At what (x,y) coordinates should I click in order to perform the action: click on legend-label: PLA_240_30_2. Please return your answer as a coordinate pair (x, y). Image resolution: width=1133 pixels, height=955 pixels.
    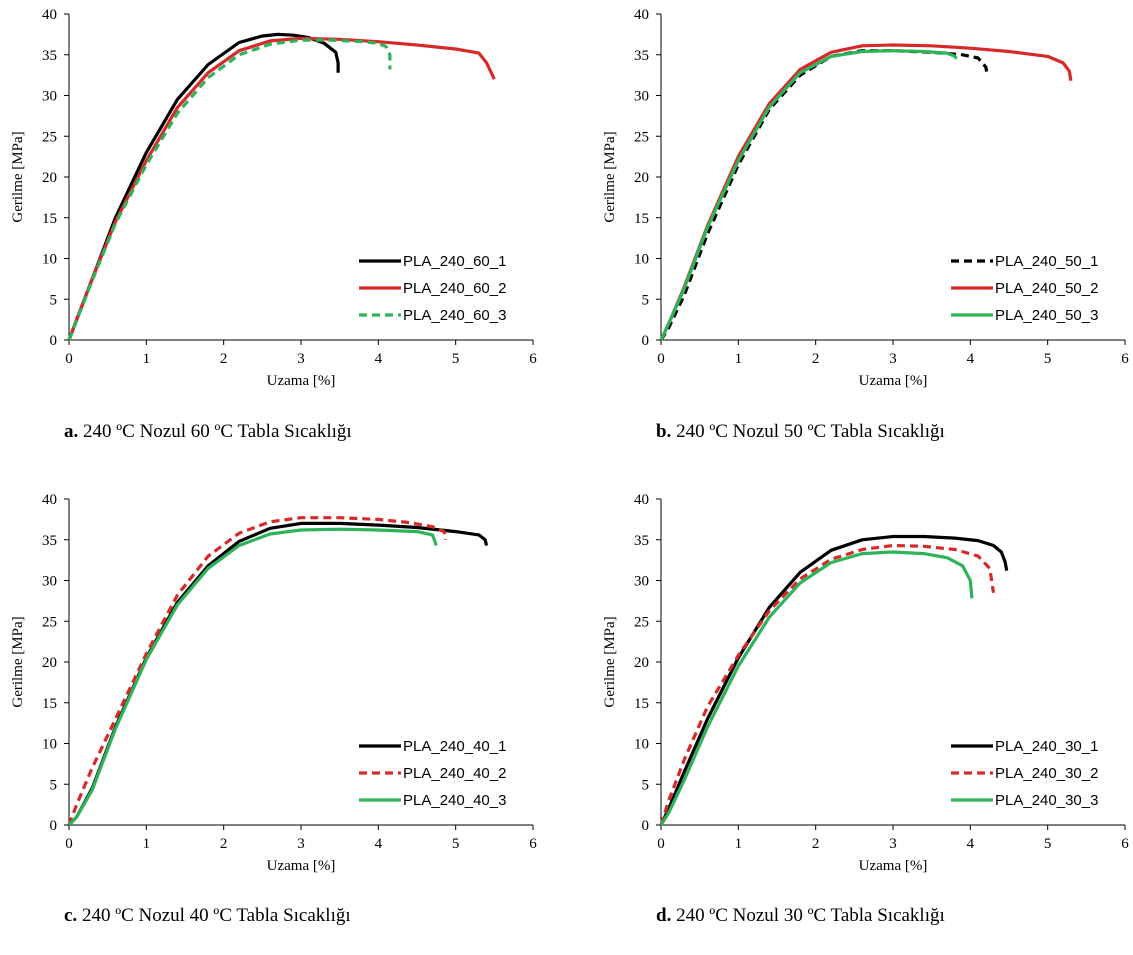
    Looking at the image, I should click on (1046, 773).